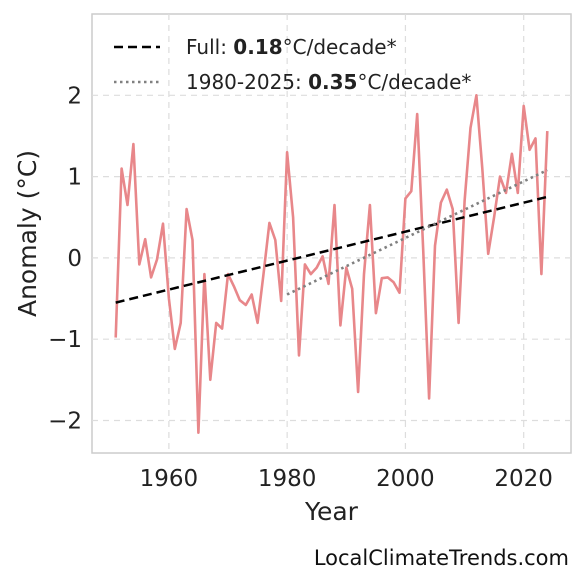 This screenshot has width=585, height=580. What do you see at coordinates (65, 340) in the screenshot?
I see `y-tick-label: −1` at bounding box center [65, 340].